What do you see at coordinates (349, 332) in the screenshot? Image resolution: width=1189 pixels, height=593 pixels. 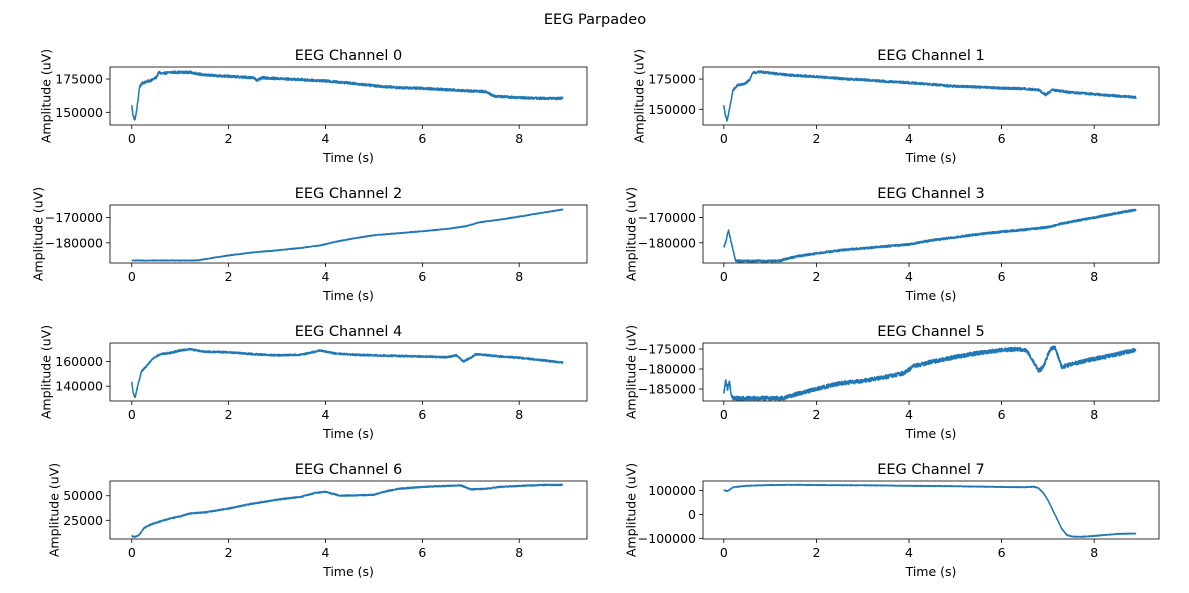 I see `subplot-title: EEG Channel 4` at bounding box center [349, 332].